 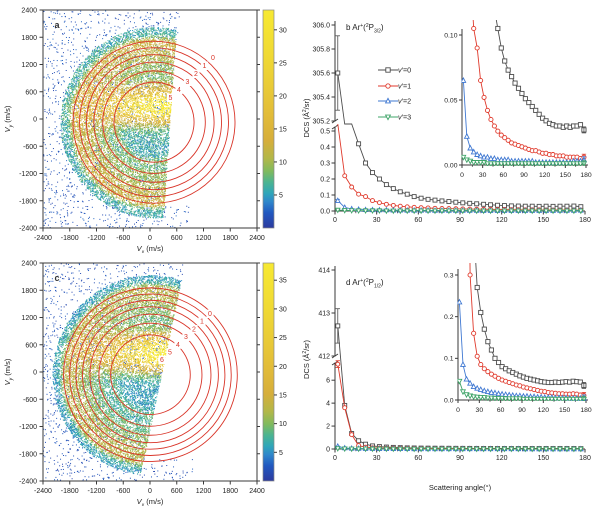 I want to click on inset-x-tick-label: 120, so click(x=544, y=410).